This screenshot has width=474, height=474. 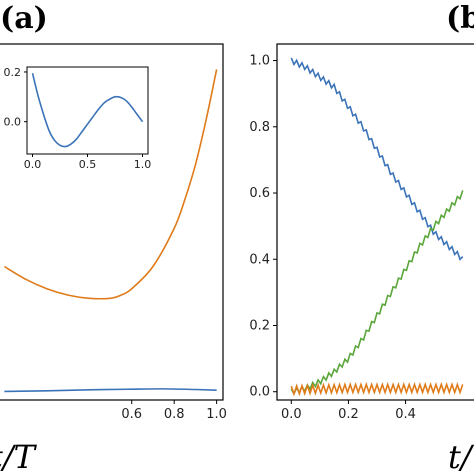 I want to click on panel-a-main-series-1-line, so click(x=110, y=390).